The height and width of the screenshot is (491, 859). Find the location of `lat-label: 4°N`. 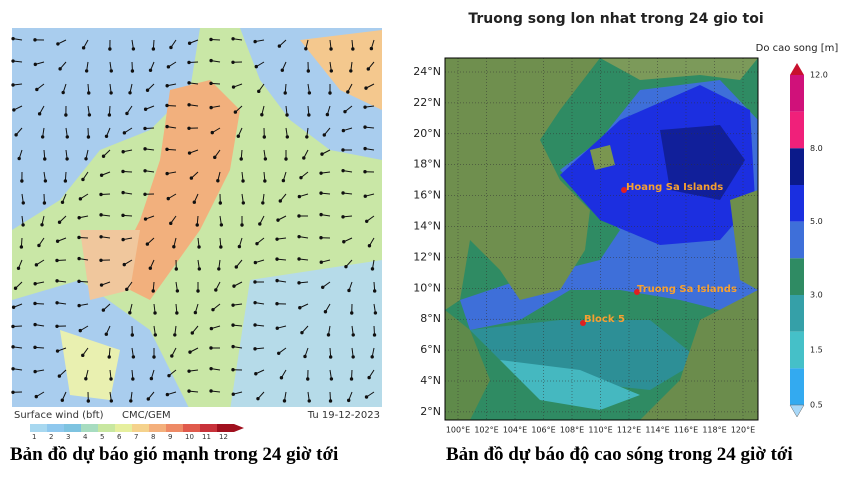

lat-label: 4°N is located at coordinates (430, 380).